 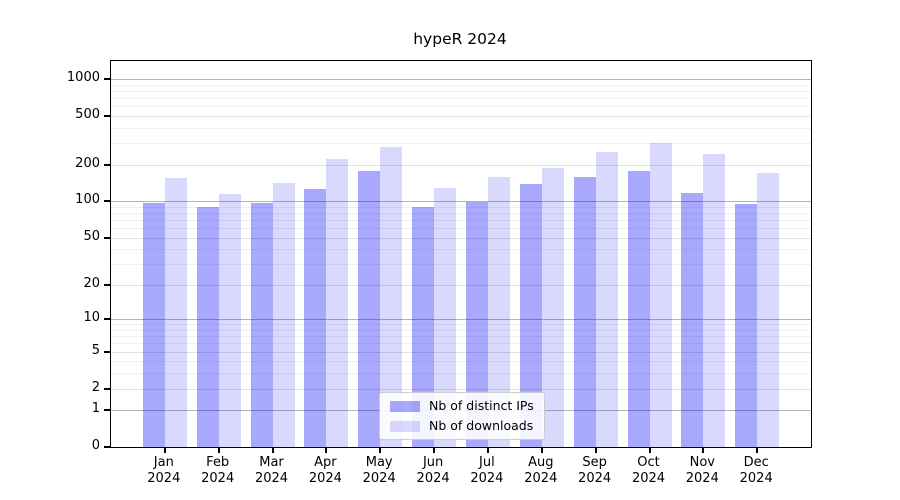 I want to click on bar-downloads-sep-2024, so click(x=606, y=299).